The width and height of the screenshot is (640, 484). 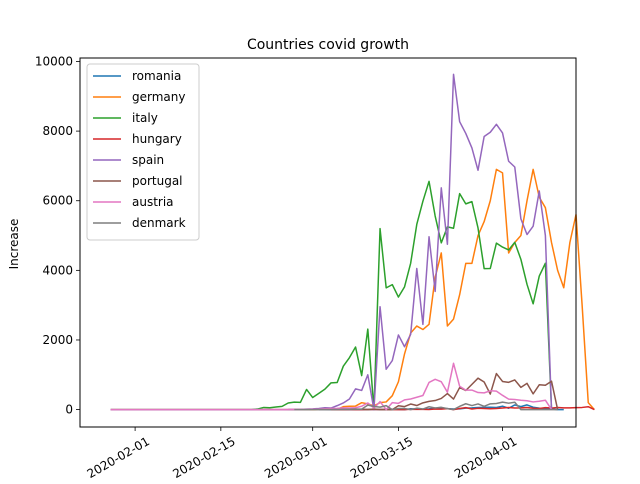 What do you see at coordinates (381, 457) in the screenshot?
I see `x-tick-label: 2020-03-15` at bounding box center [381, 457].